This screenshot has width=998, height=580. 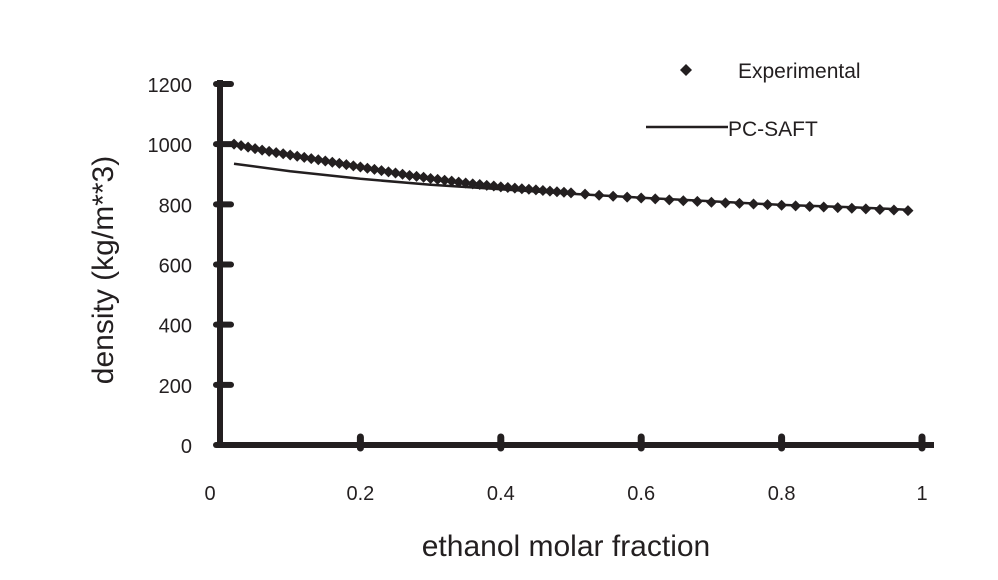 I want to click on pc-saft-series, so click(x=571, y=186).